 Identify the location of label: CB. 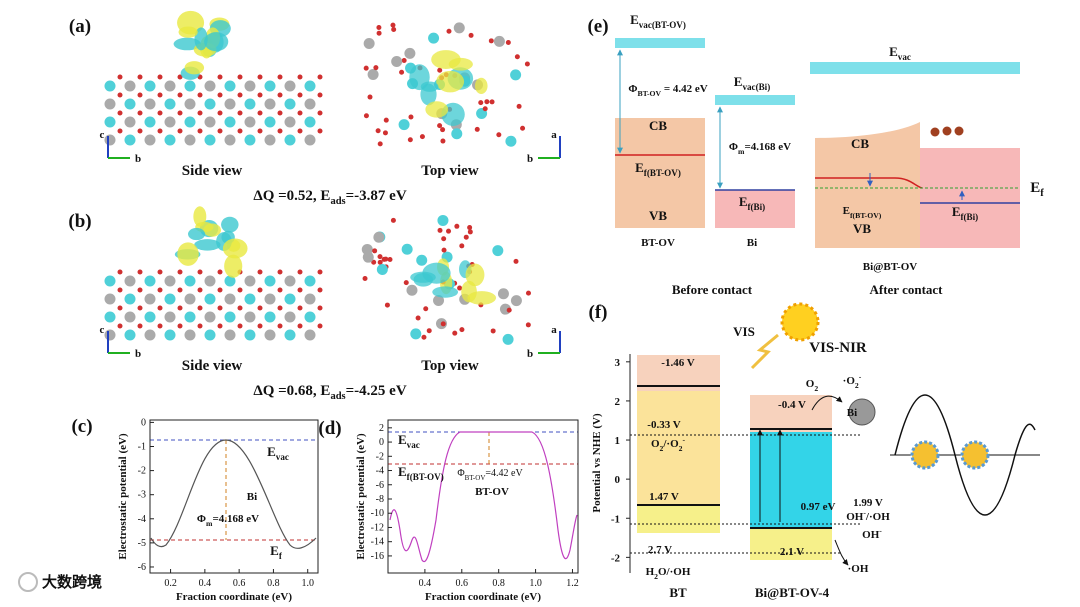
(658, 125).